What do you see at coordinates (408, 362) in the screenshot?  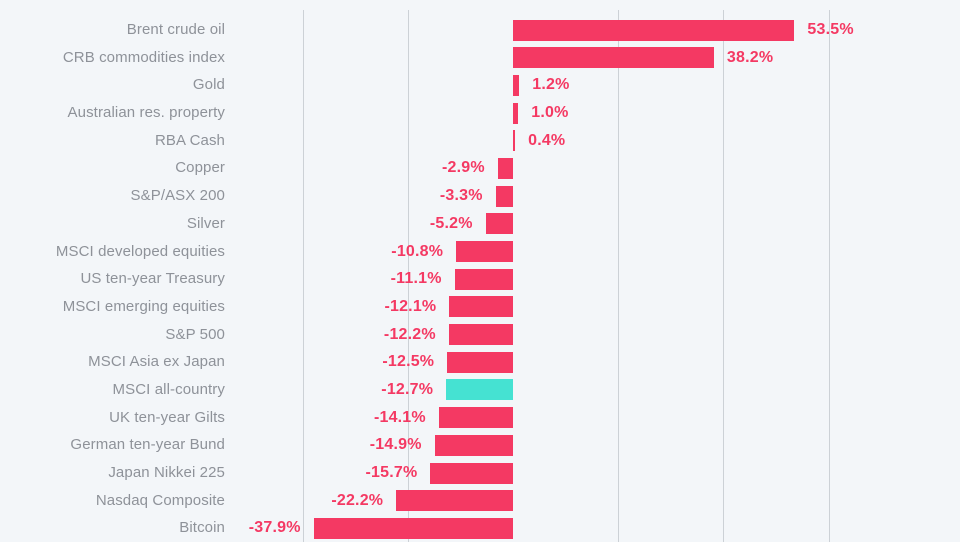 I see `value-label: -12.5%` at bounding box center [408, 362].